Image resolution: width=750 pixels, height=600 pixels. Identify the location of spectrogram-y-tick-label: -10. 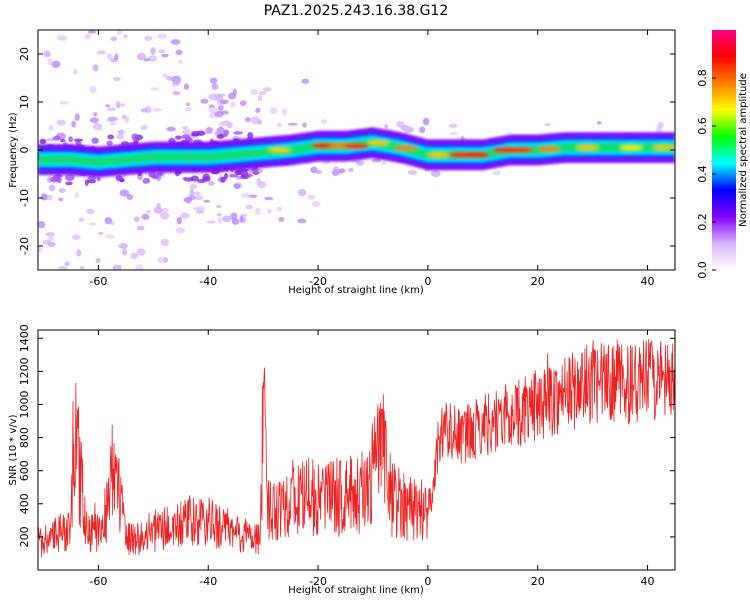
(24, 198).